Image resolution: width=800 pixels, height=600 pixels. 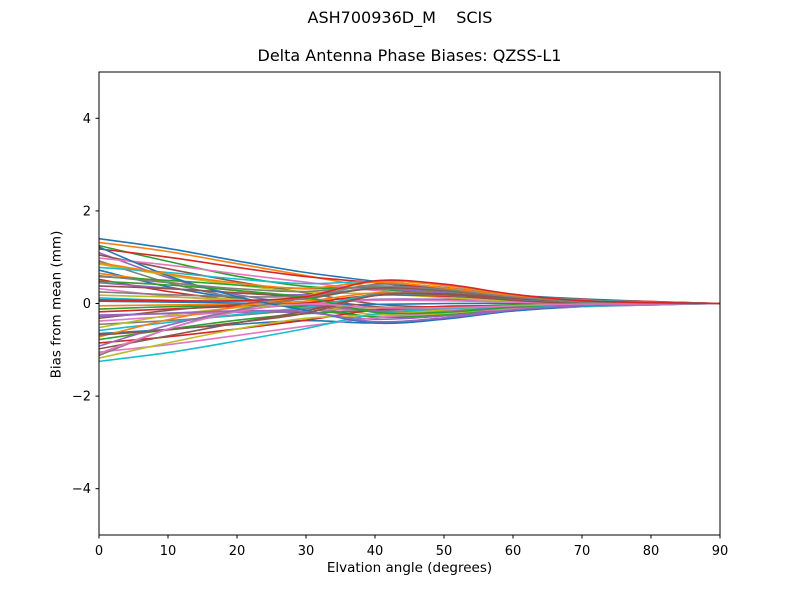 I want to click on x-tick-label: 40, so click(x=375, y=551).